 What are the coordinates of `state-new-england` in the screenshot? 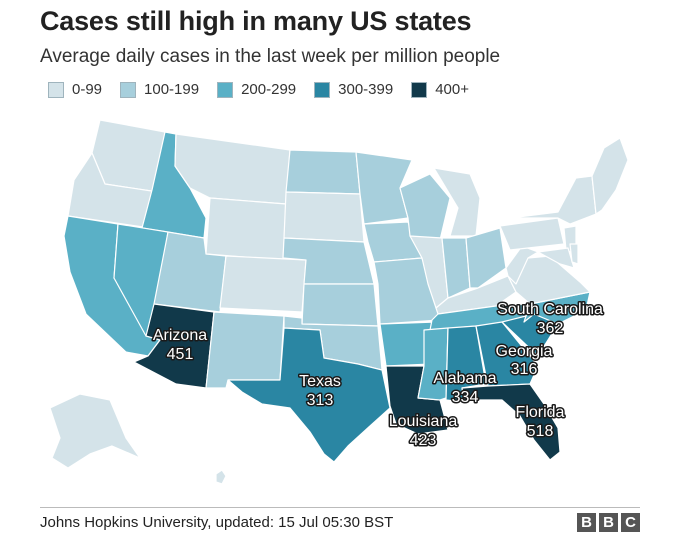 It's located at (610, 176).